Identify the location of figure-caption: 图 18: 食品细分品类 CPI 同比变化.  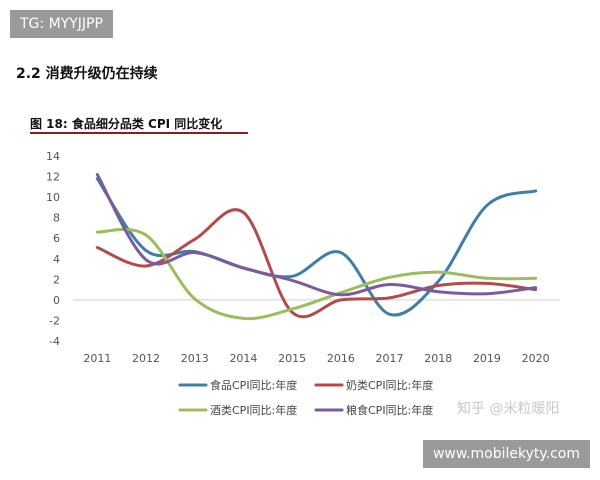
(126, 124).